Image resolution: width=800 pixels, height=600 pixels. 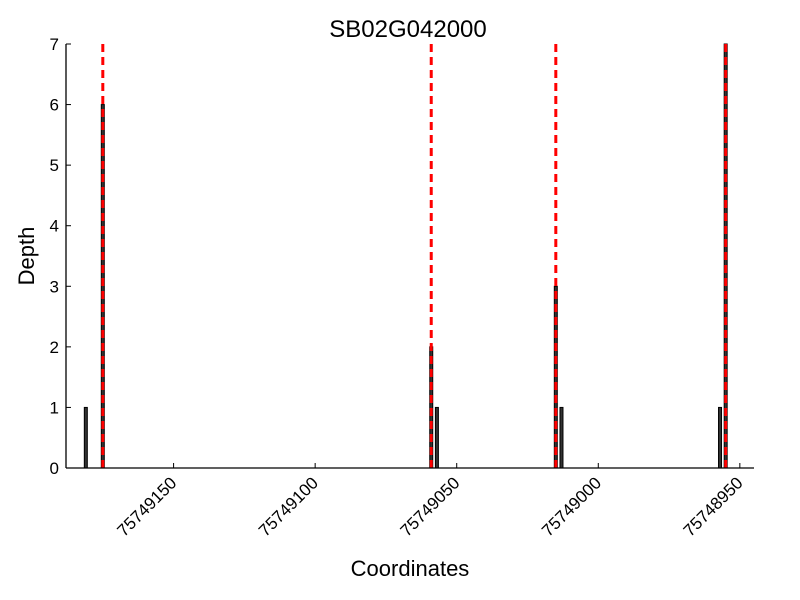 I want to click on chart-title: SB02G042000, so click(x=407, y=29).